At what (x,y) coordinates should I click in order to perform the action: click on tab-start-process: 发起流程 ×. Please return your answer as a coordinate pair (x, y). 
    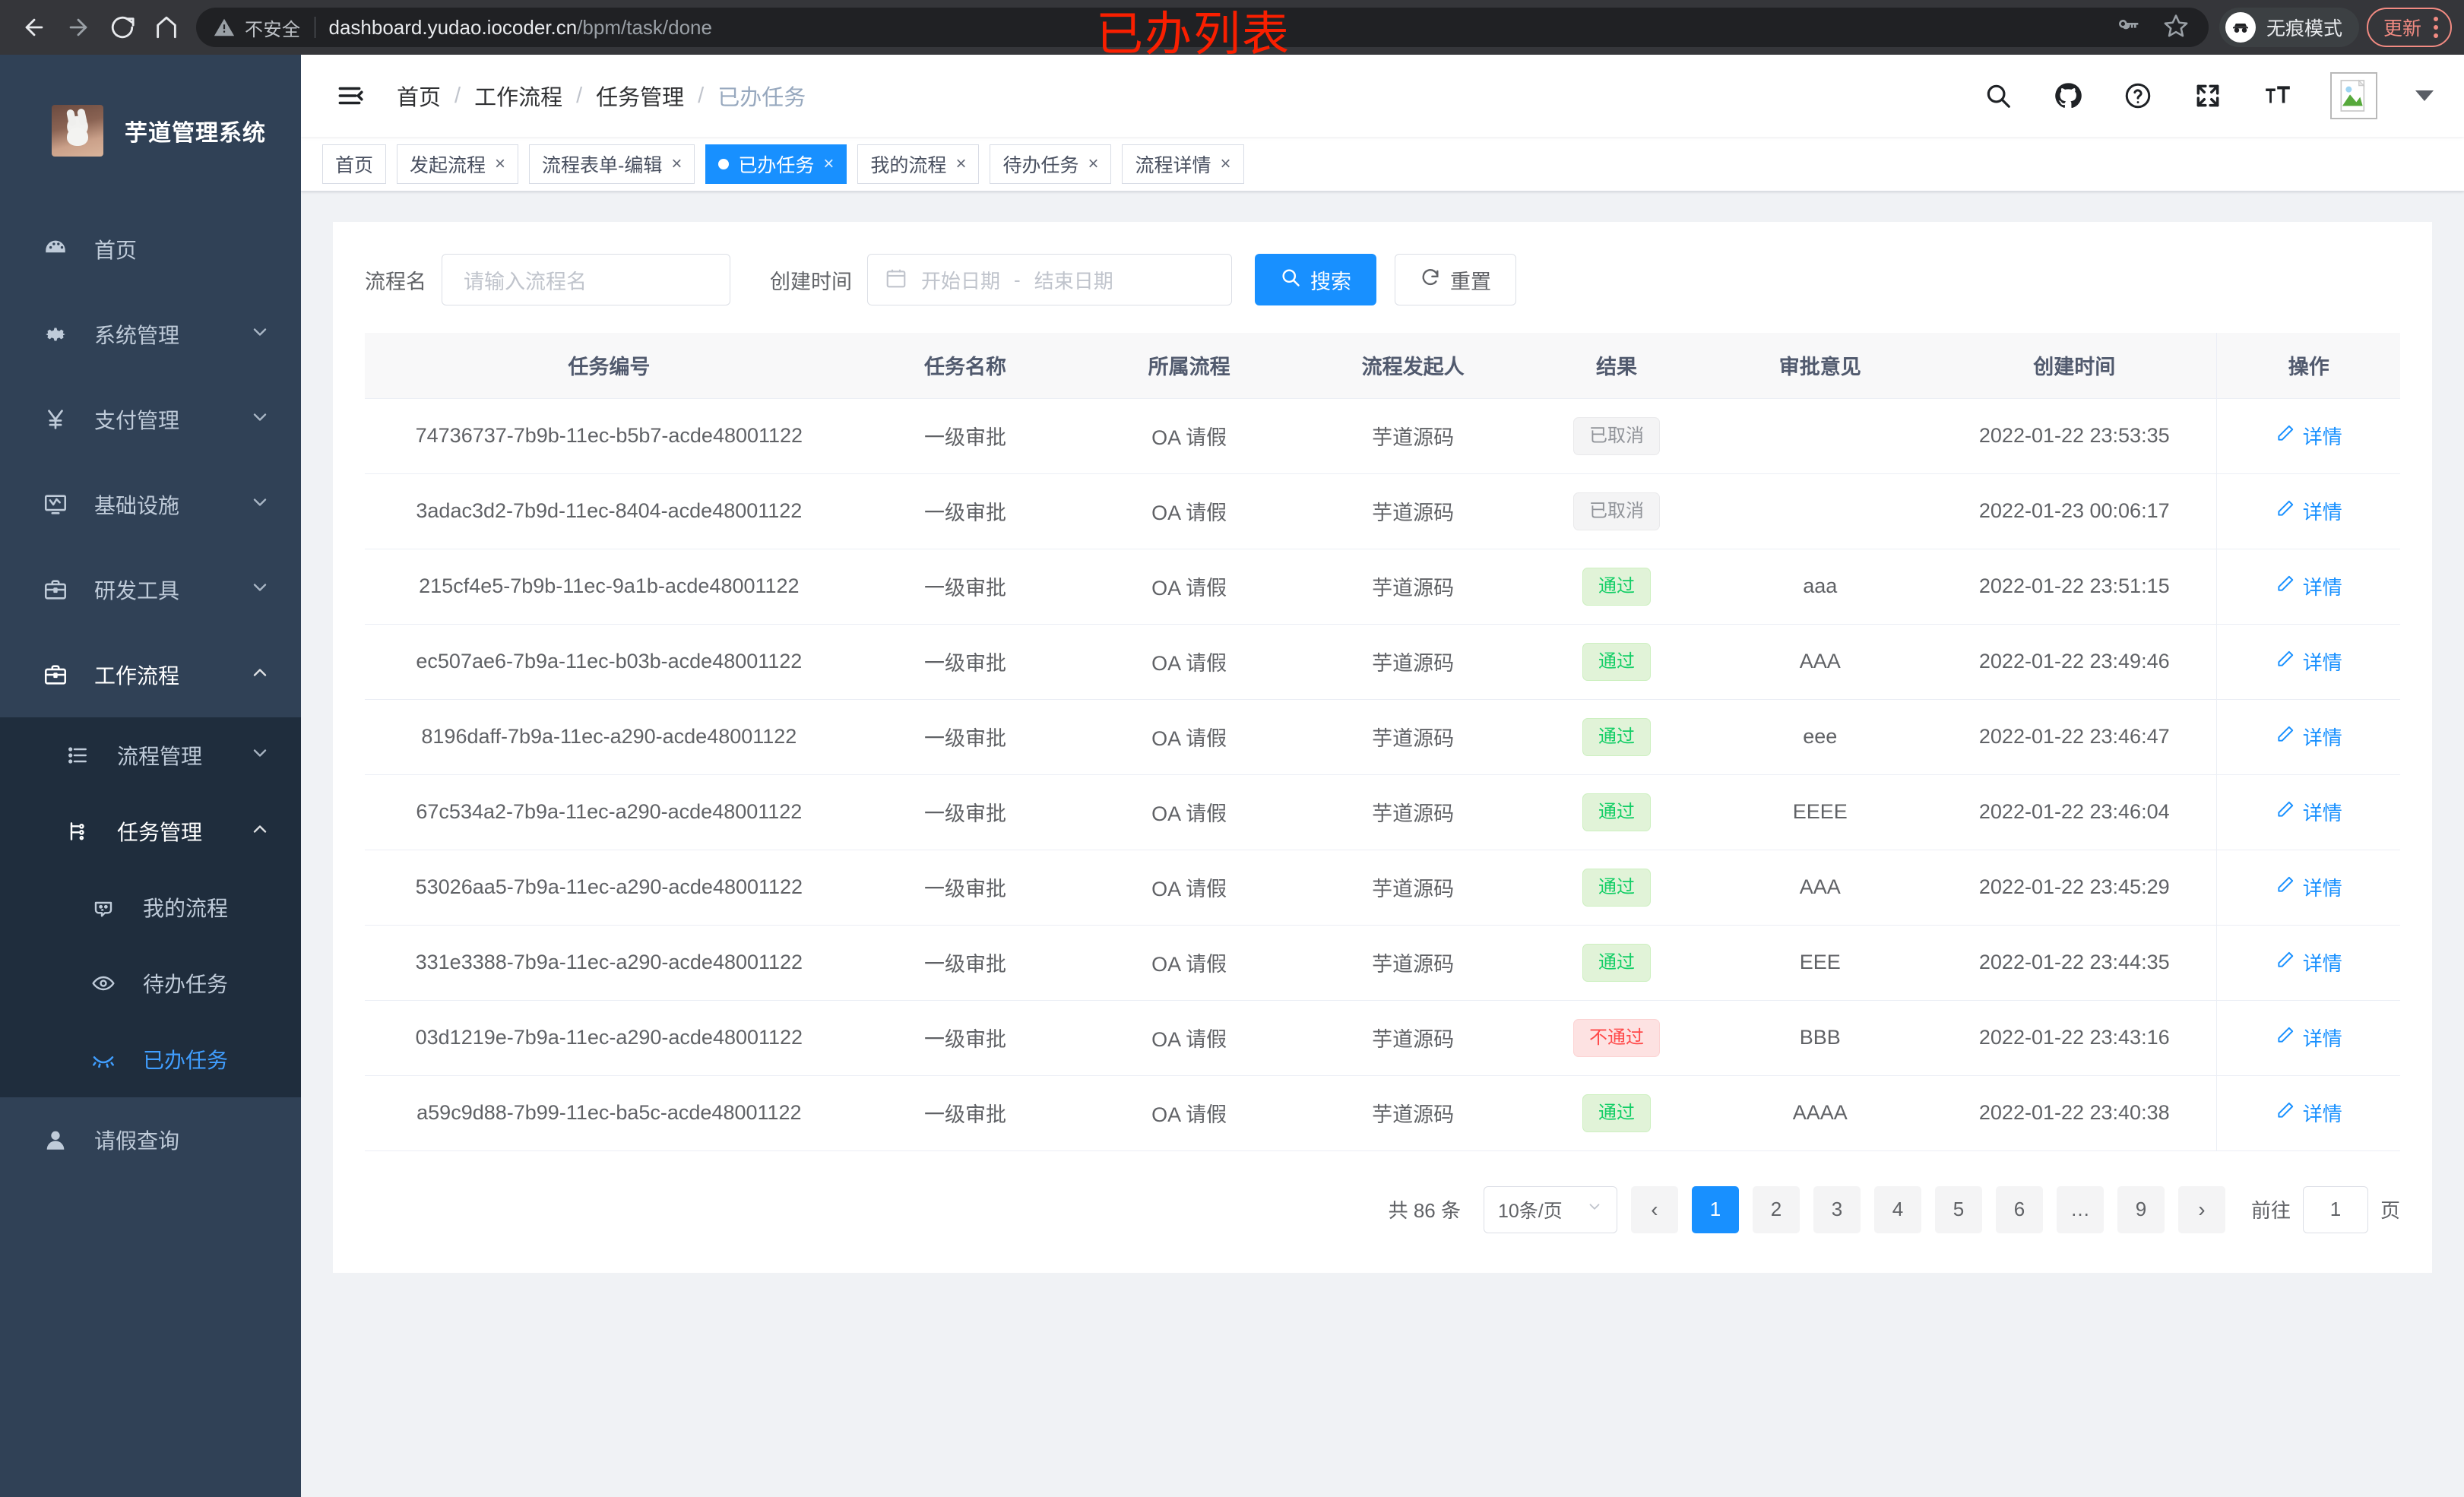
    Looking at the image, I should click on (458, 164).